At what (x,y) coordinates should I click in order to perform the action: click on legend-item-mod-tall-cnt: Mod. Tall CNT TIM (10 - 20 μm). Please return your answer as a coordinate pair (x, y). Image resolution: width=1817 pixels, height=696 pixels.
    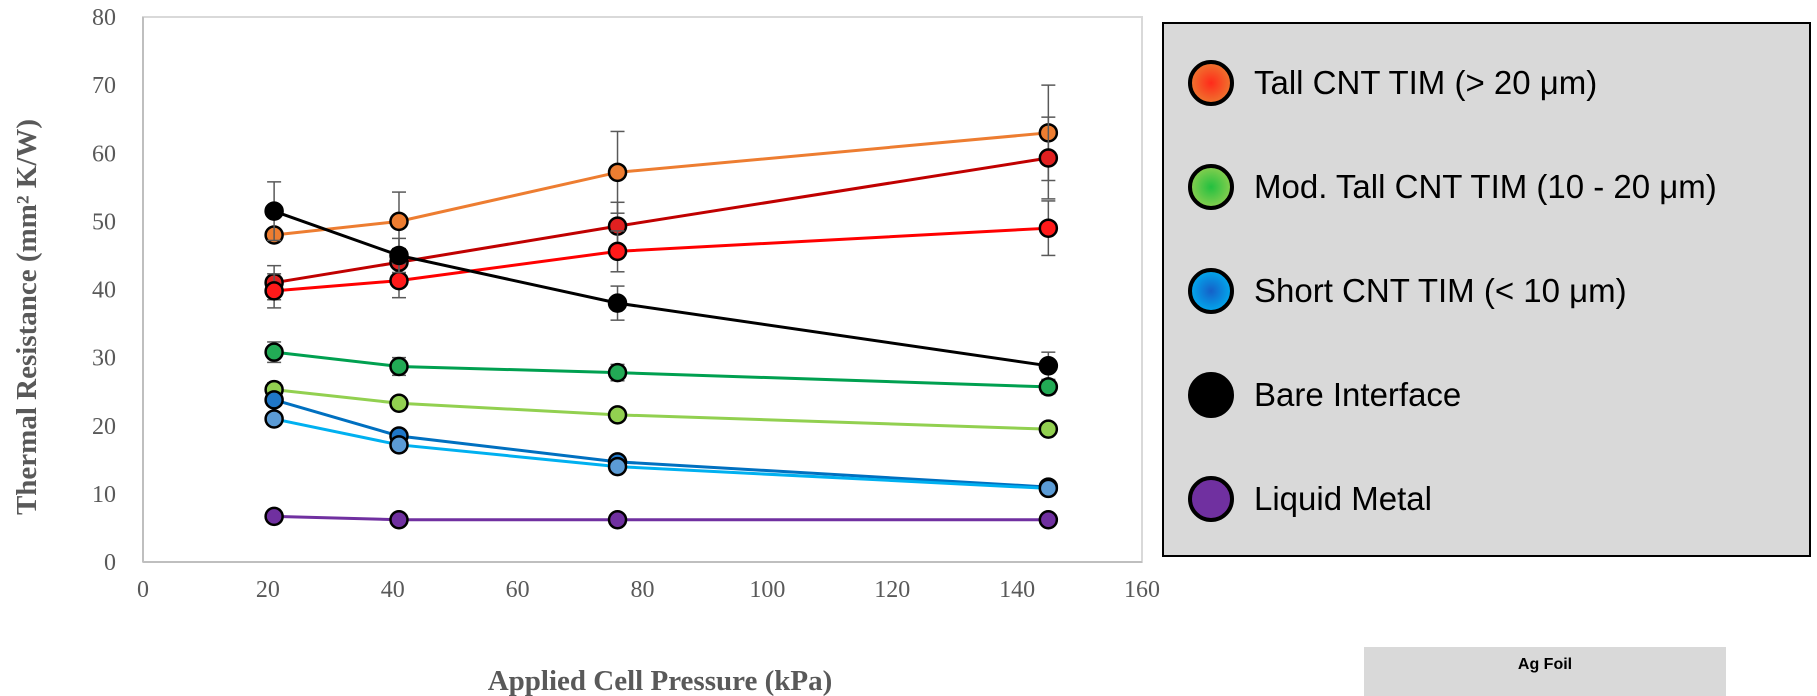
    Looking at the image, I should click on (1452, 187).